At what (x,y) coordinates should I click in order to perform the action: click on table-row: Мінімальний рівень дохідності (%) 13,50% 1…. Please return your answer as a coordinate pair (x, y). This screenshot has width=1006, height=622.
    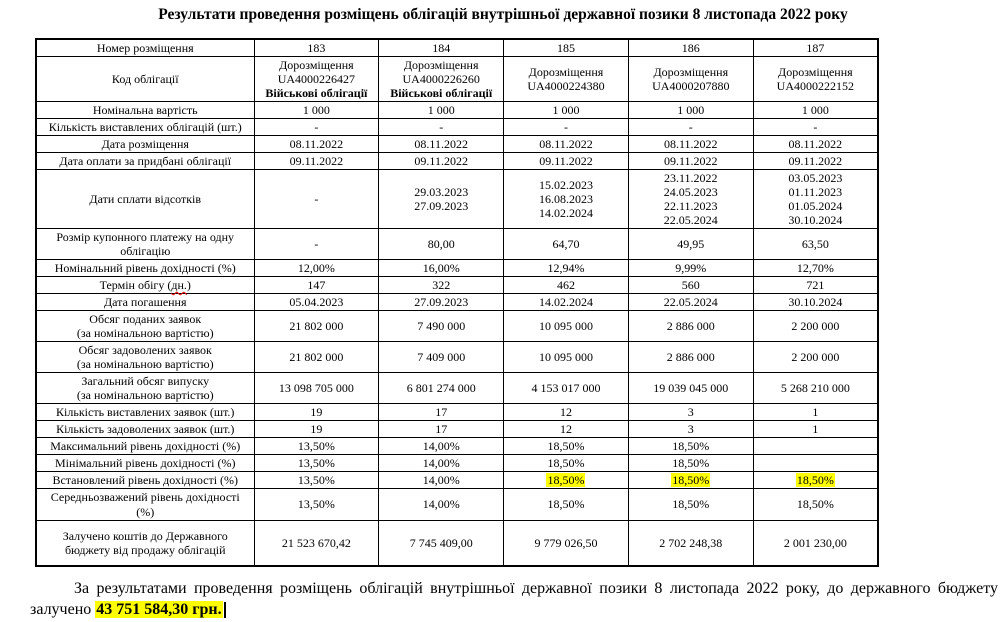
    Looking at the image, I should click on (457, 463).